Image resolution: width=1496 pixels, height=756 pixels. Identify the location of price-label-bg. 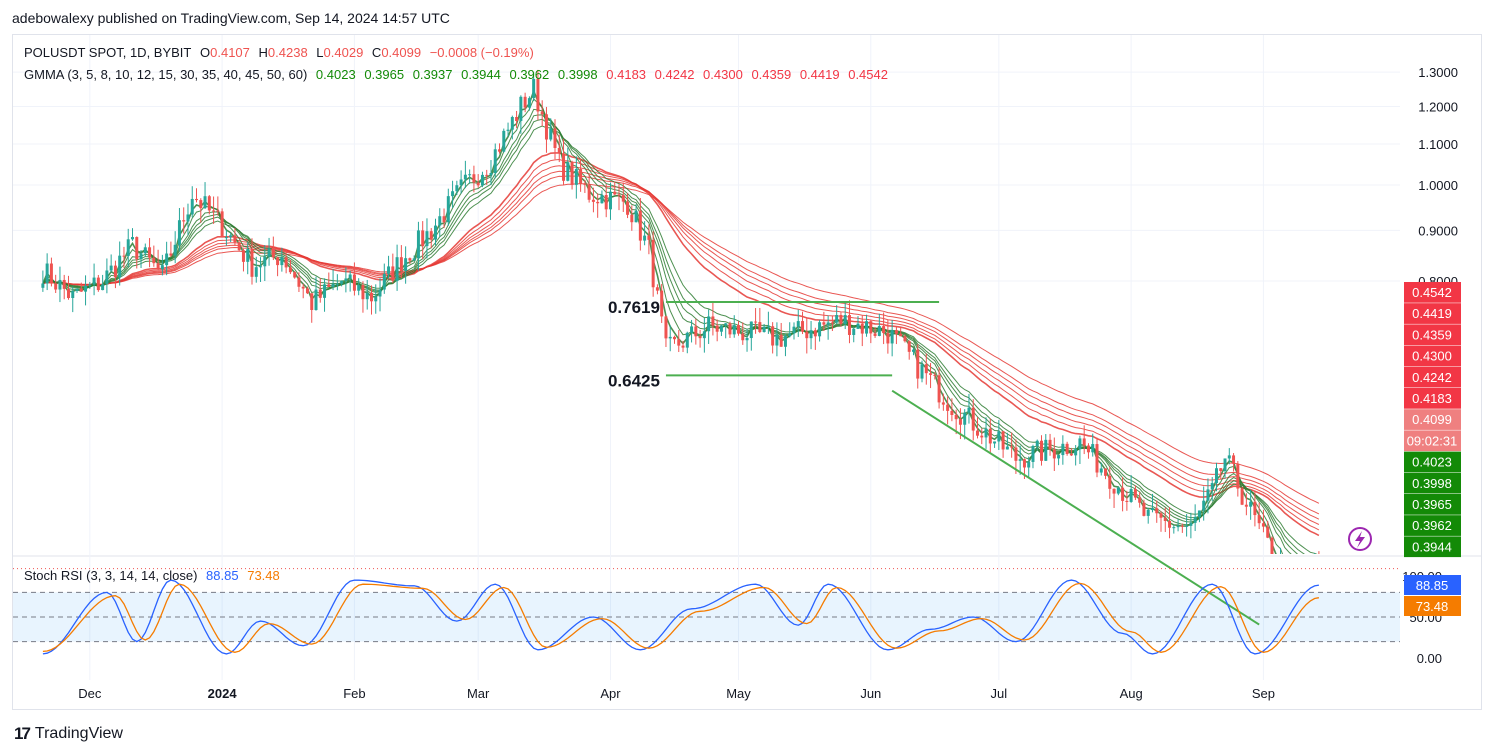
(1432, 483).